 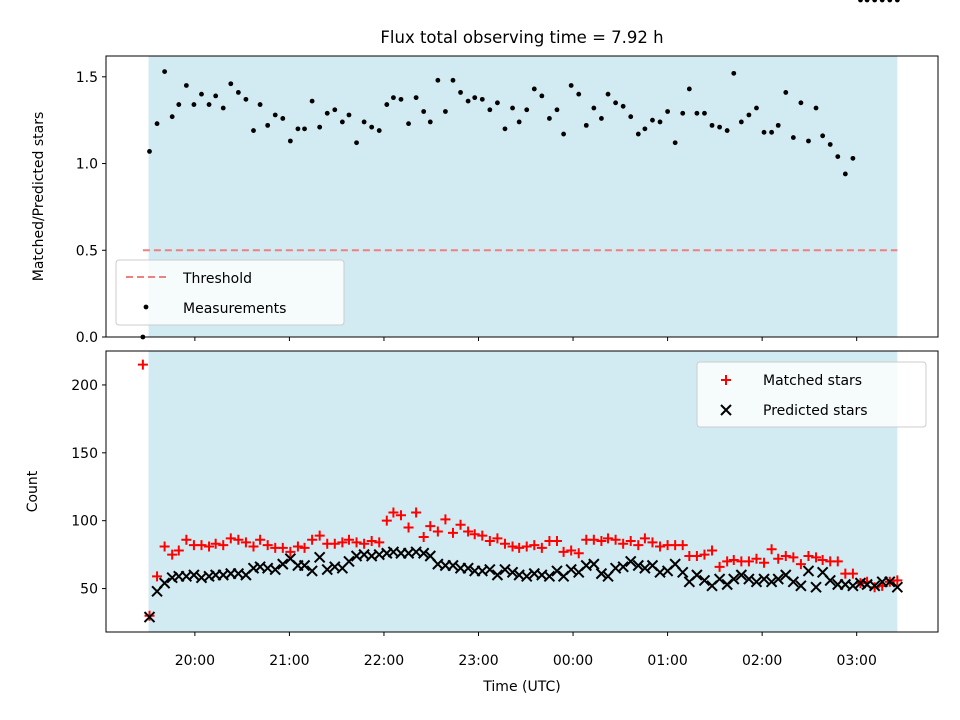 What do you see at coordinates (812, 381) in the screenshot?
I see `legend-matched-label: Matched stars` at bounding box center [812, 381].